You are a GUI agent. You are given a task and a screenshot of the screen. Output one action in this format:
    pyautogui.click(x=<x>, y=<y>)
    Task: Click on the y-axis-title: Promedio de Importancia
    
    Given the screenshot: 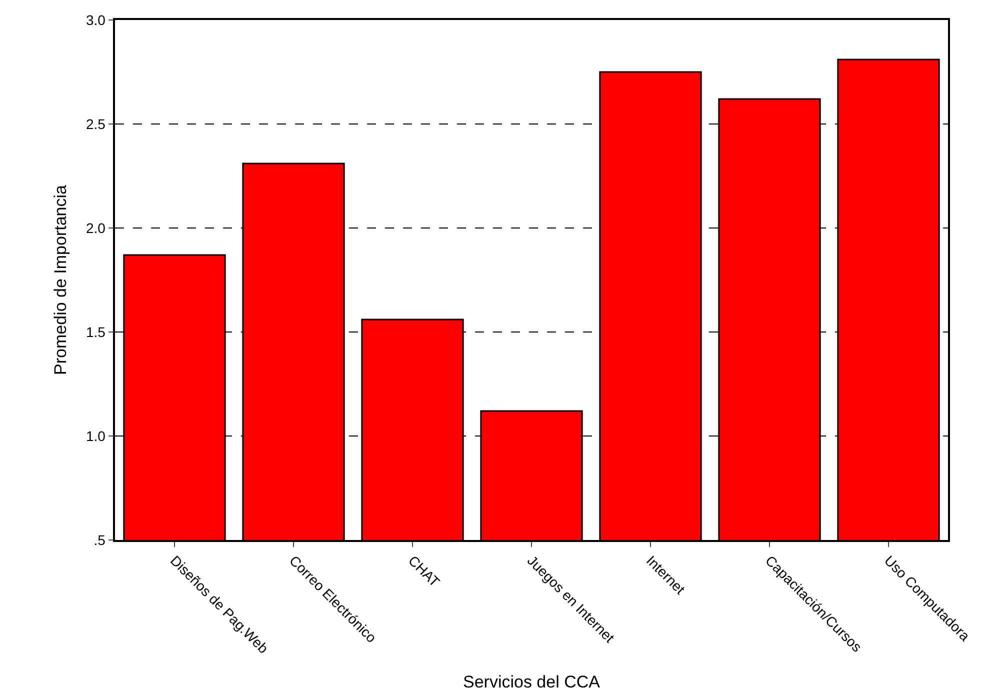 What is the action you would take?
    pyautogui.click(x=60, y=279)
    